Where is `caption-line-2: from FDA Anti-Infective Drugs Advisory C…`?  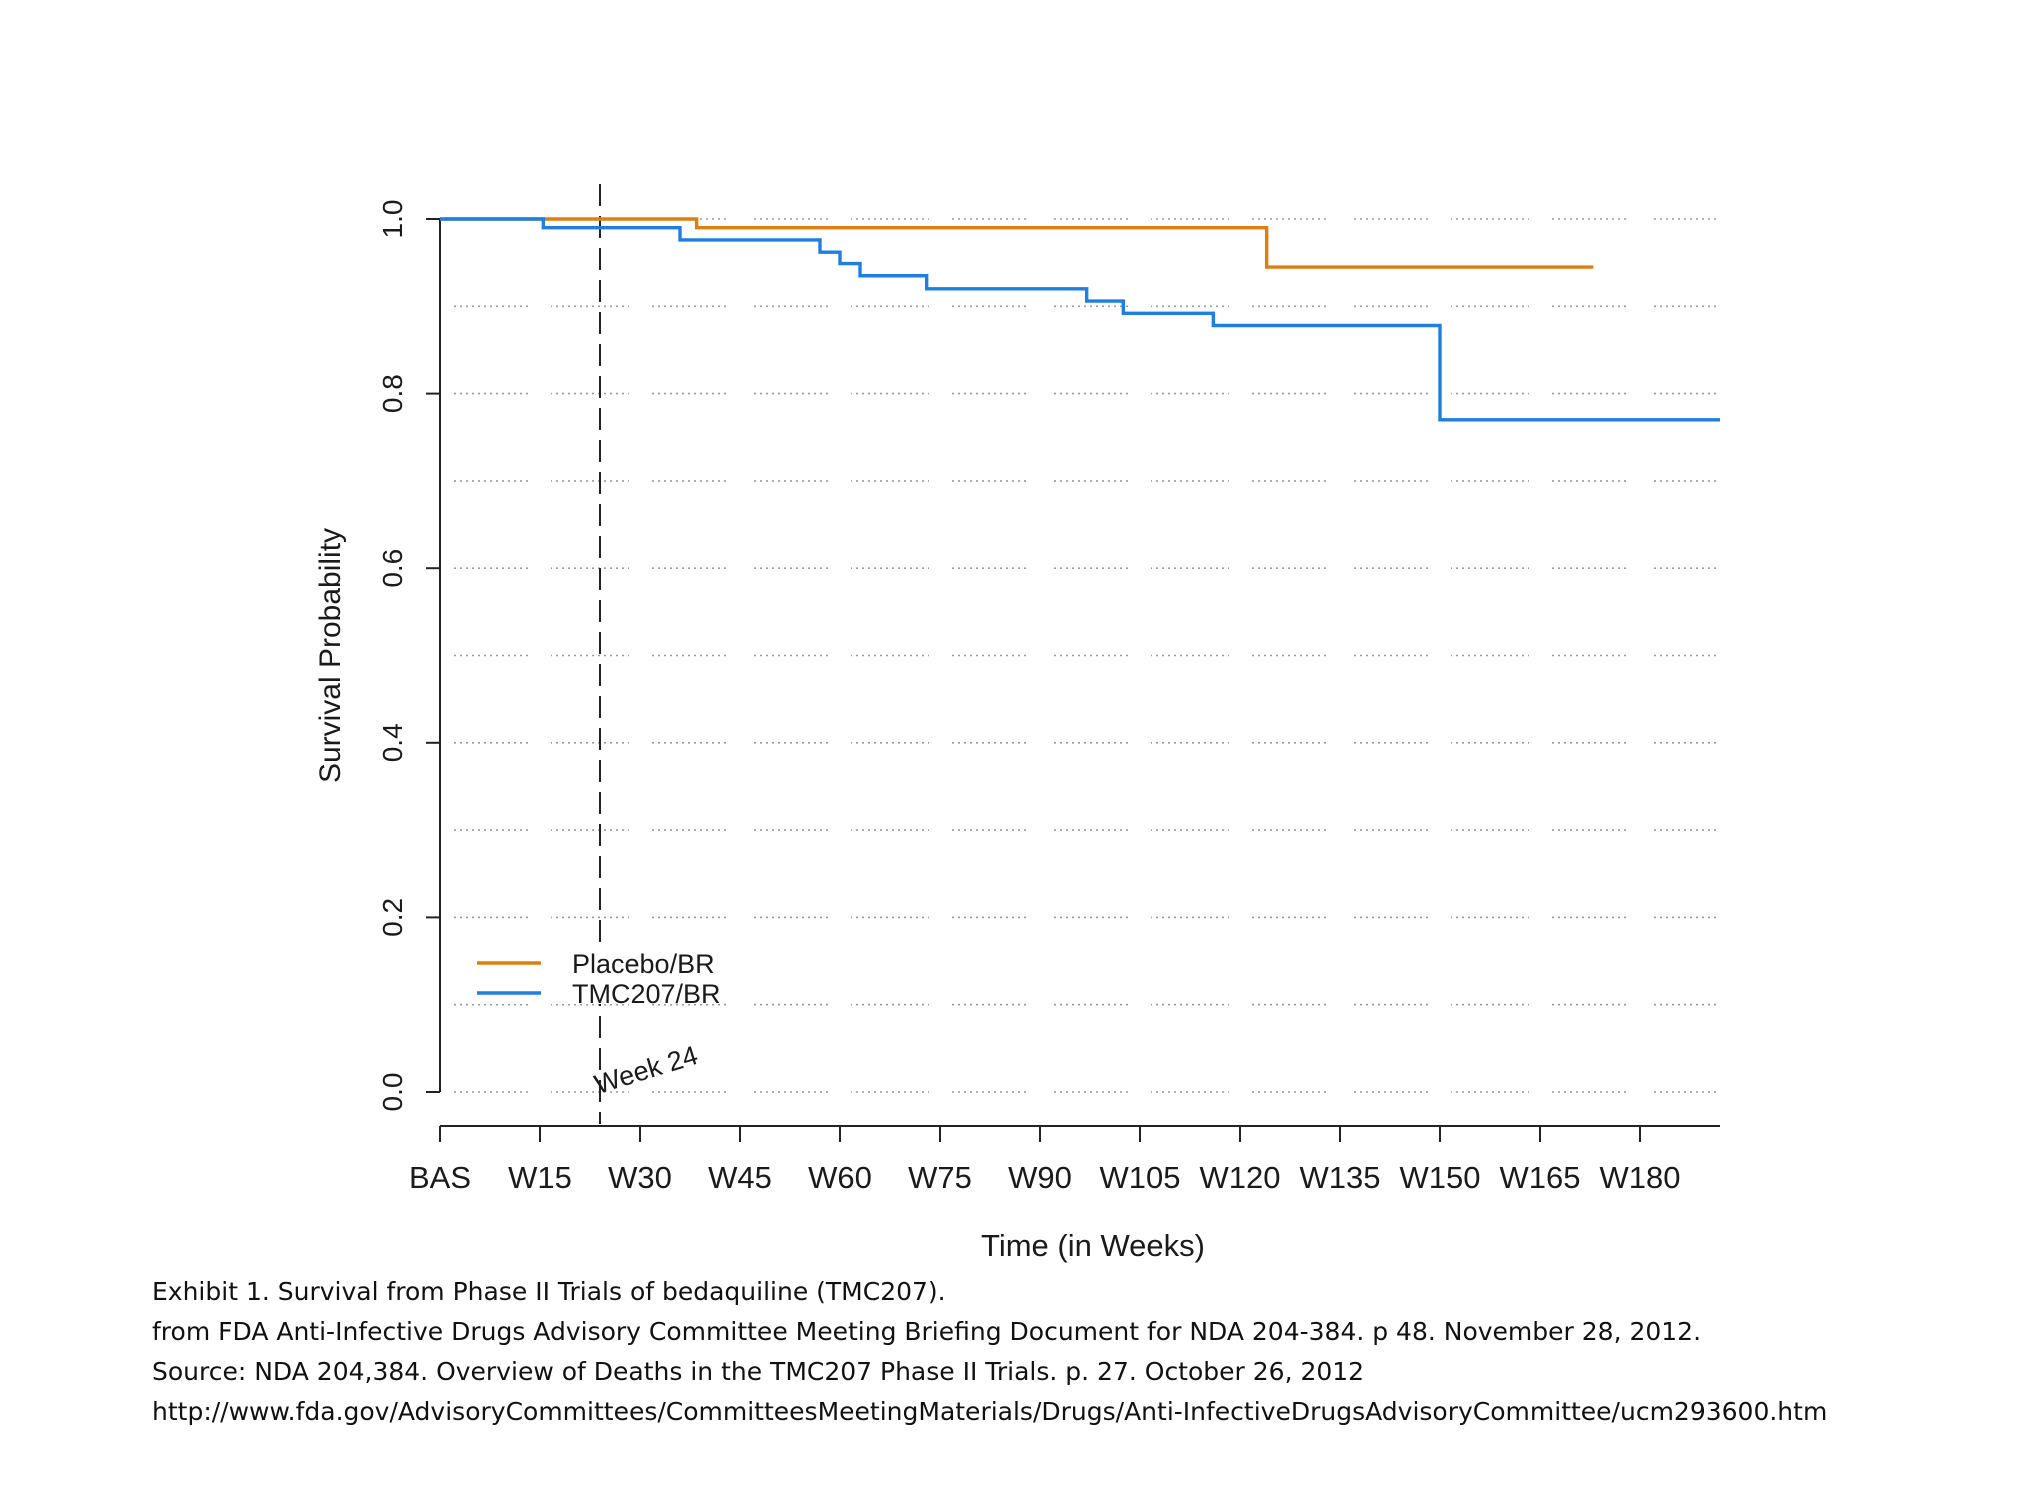 caption-line-2: from FDA Anti-Infective Drugs Advisory C… is located at coordinates (927, 1331).